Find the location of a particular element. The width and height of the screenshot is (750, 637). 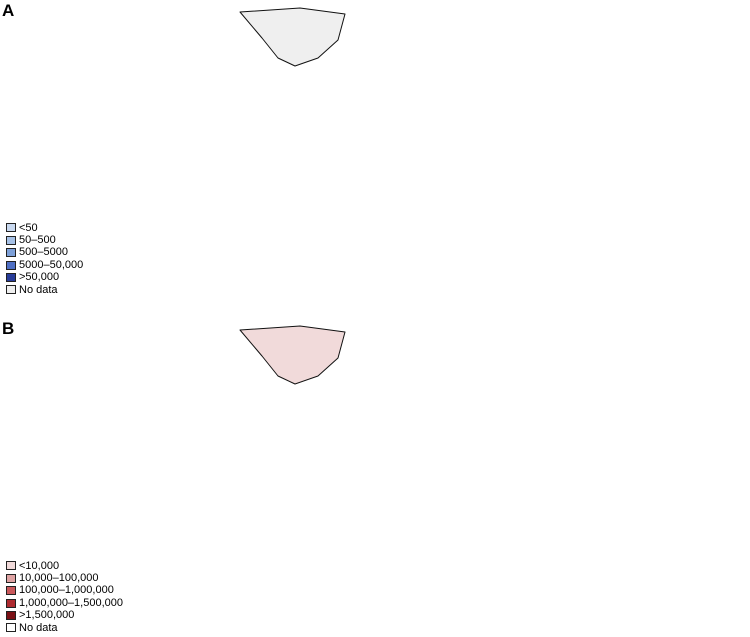

legend-label: 50–500 is located at coordinates (37, 240).